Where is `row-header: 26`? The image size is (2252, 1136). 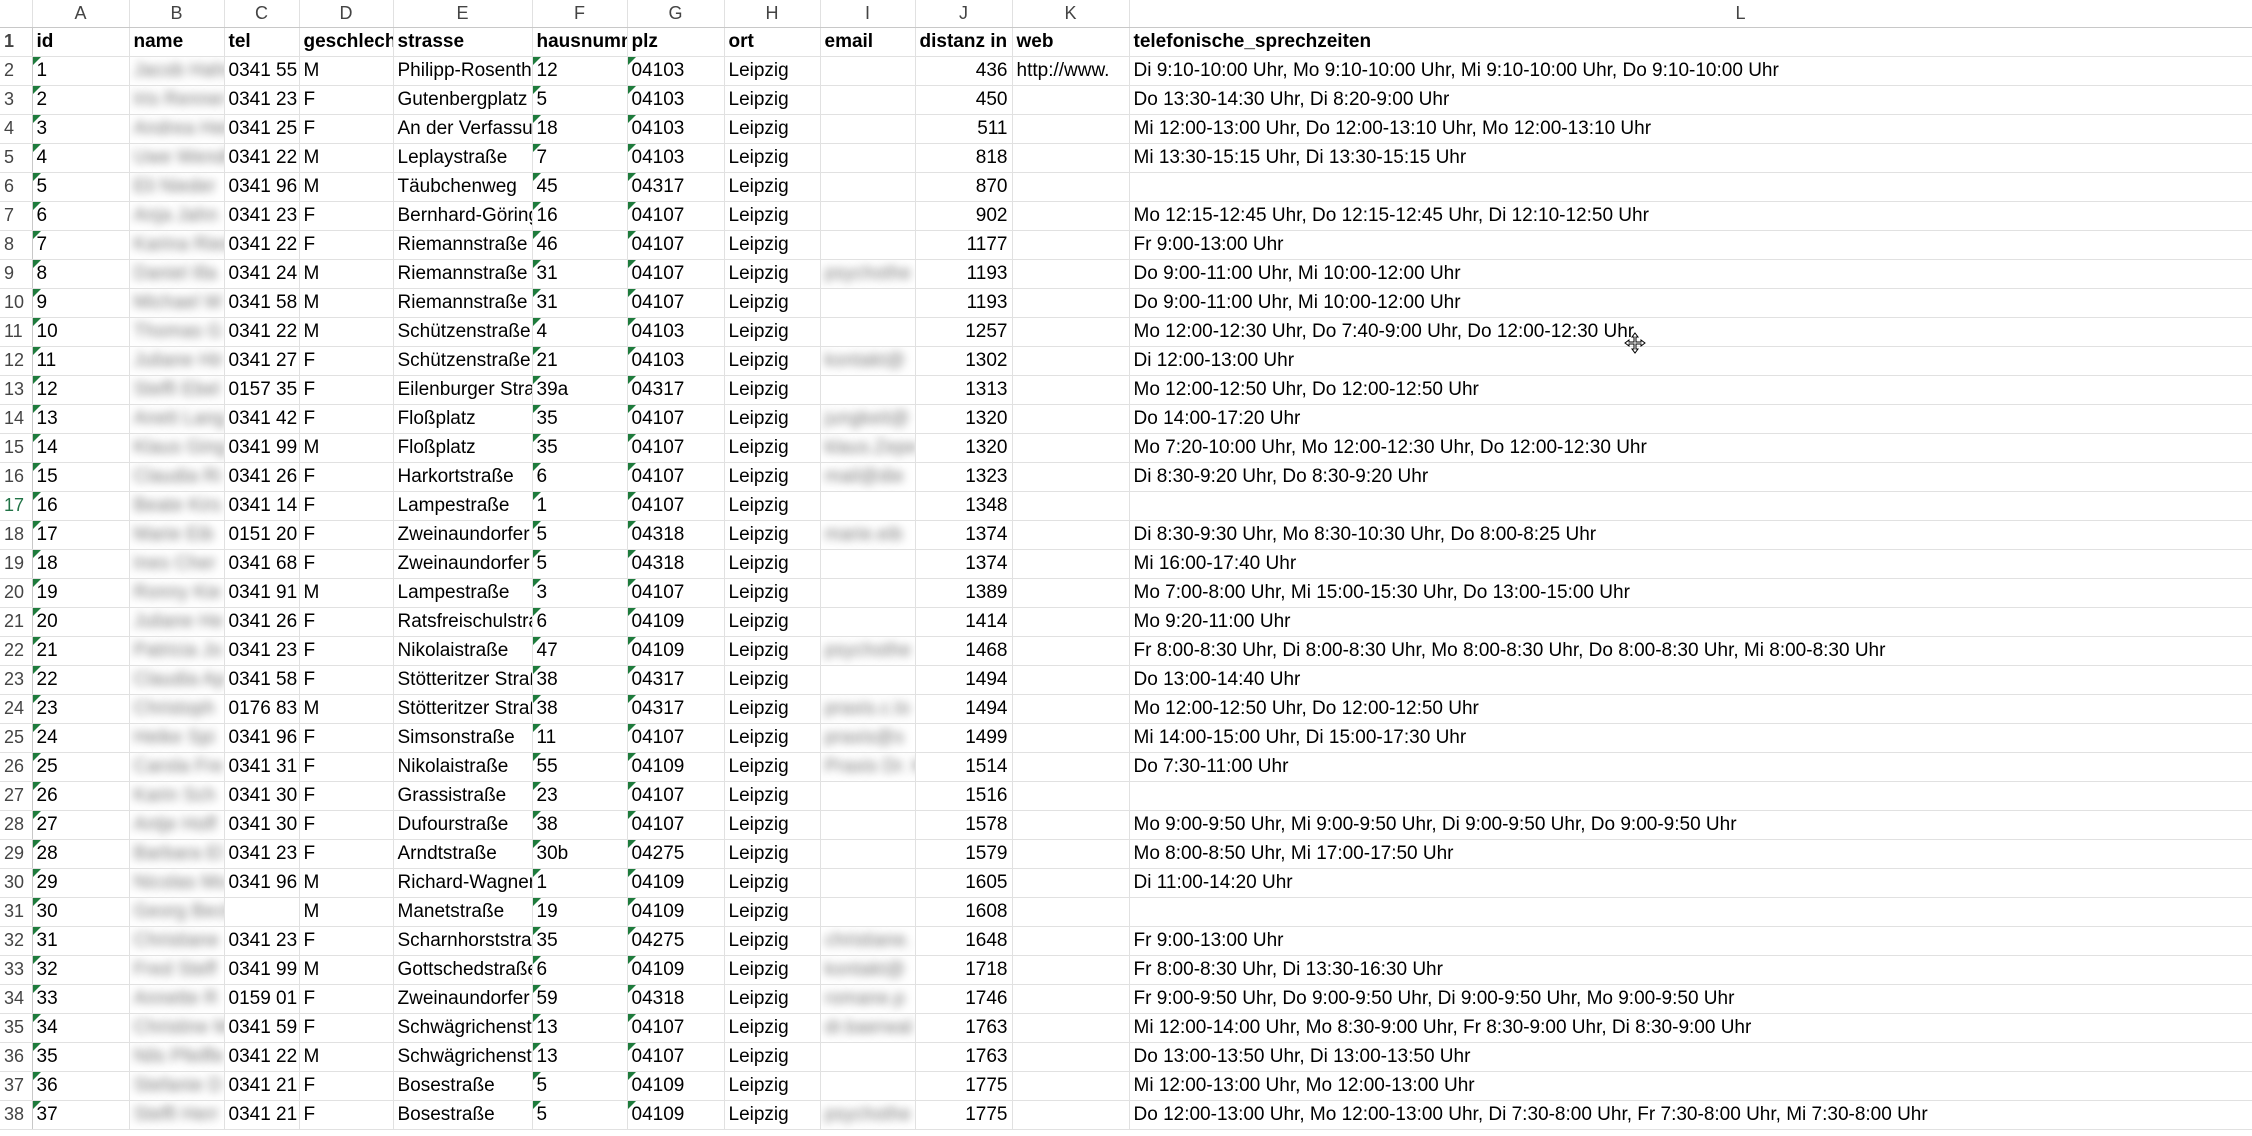
row-header: 26 is located at coordinates (16, 767).